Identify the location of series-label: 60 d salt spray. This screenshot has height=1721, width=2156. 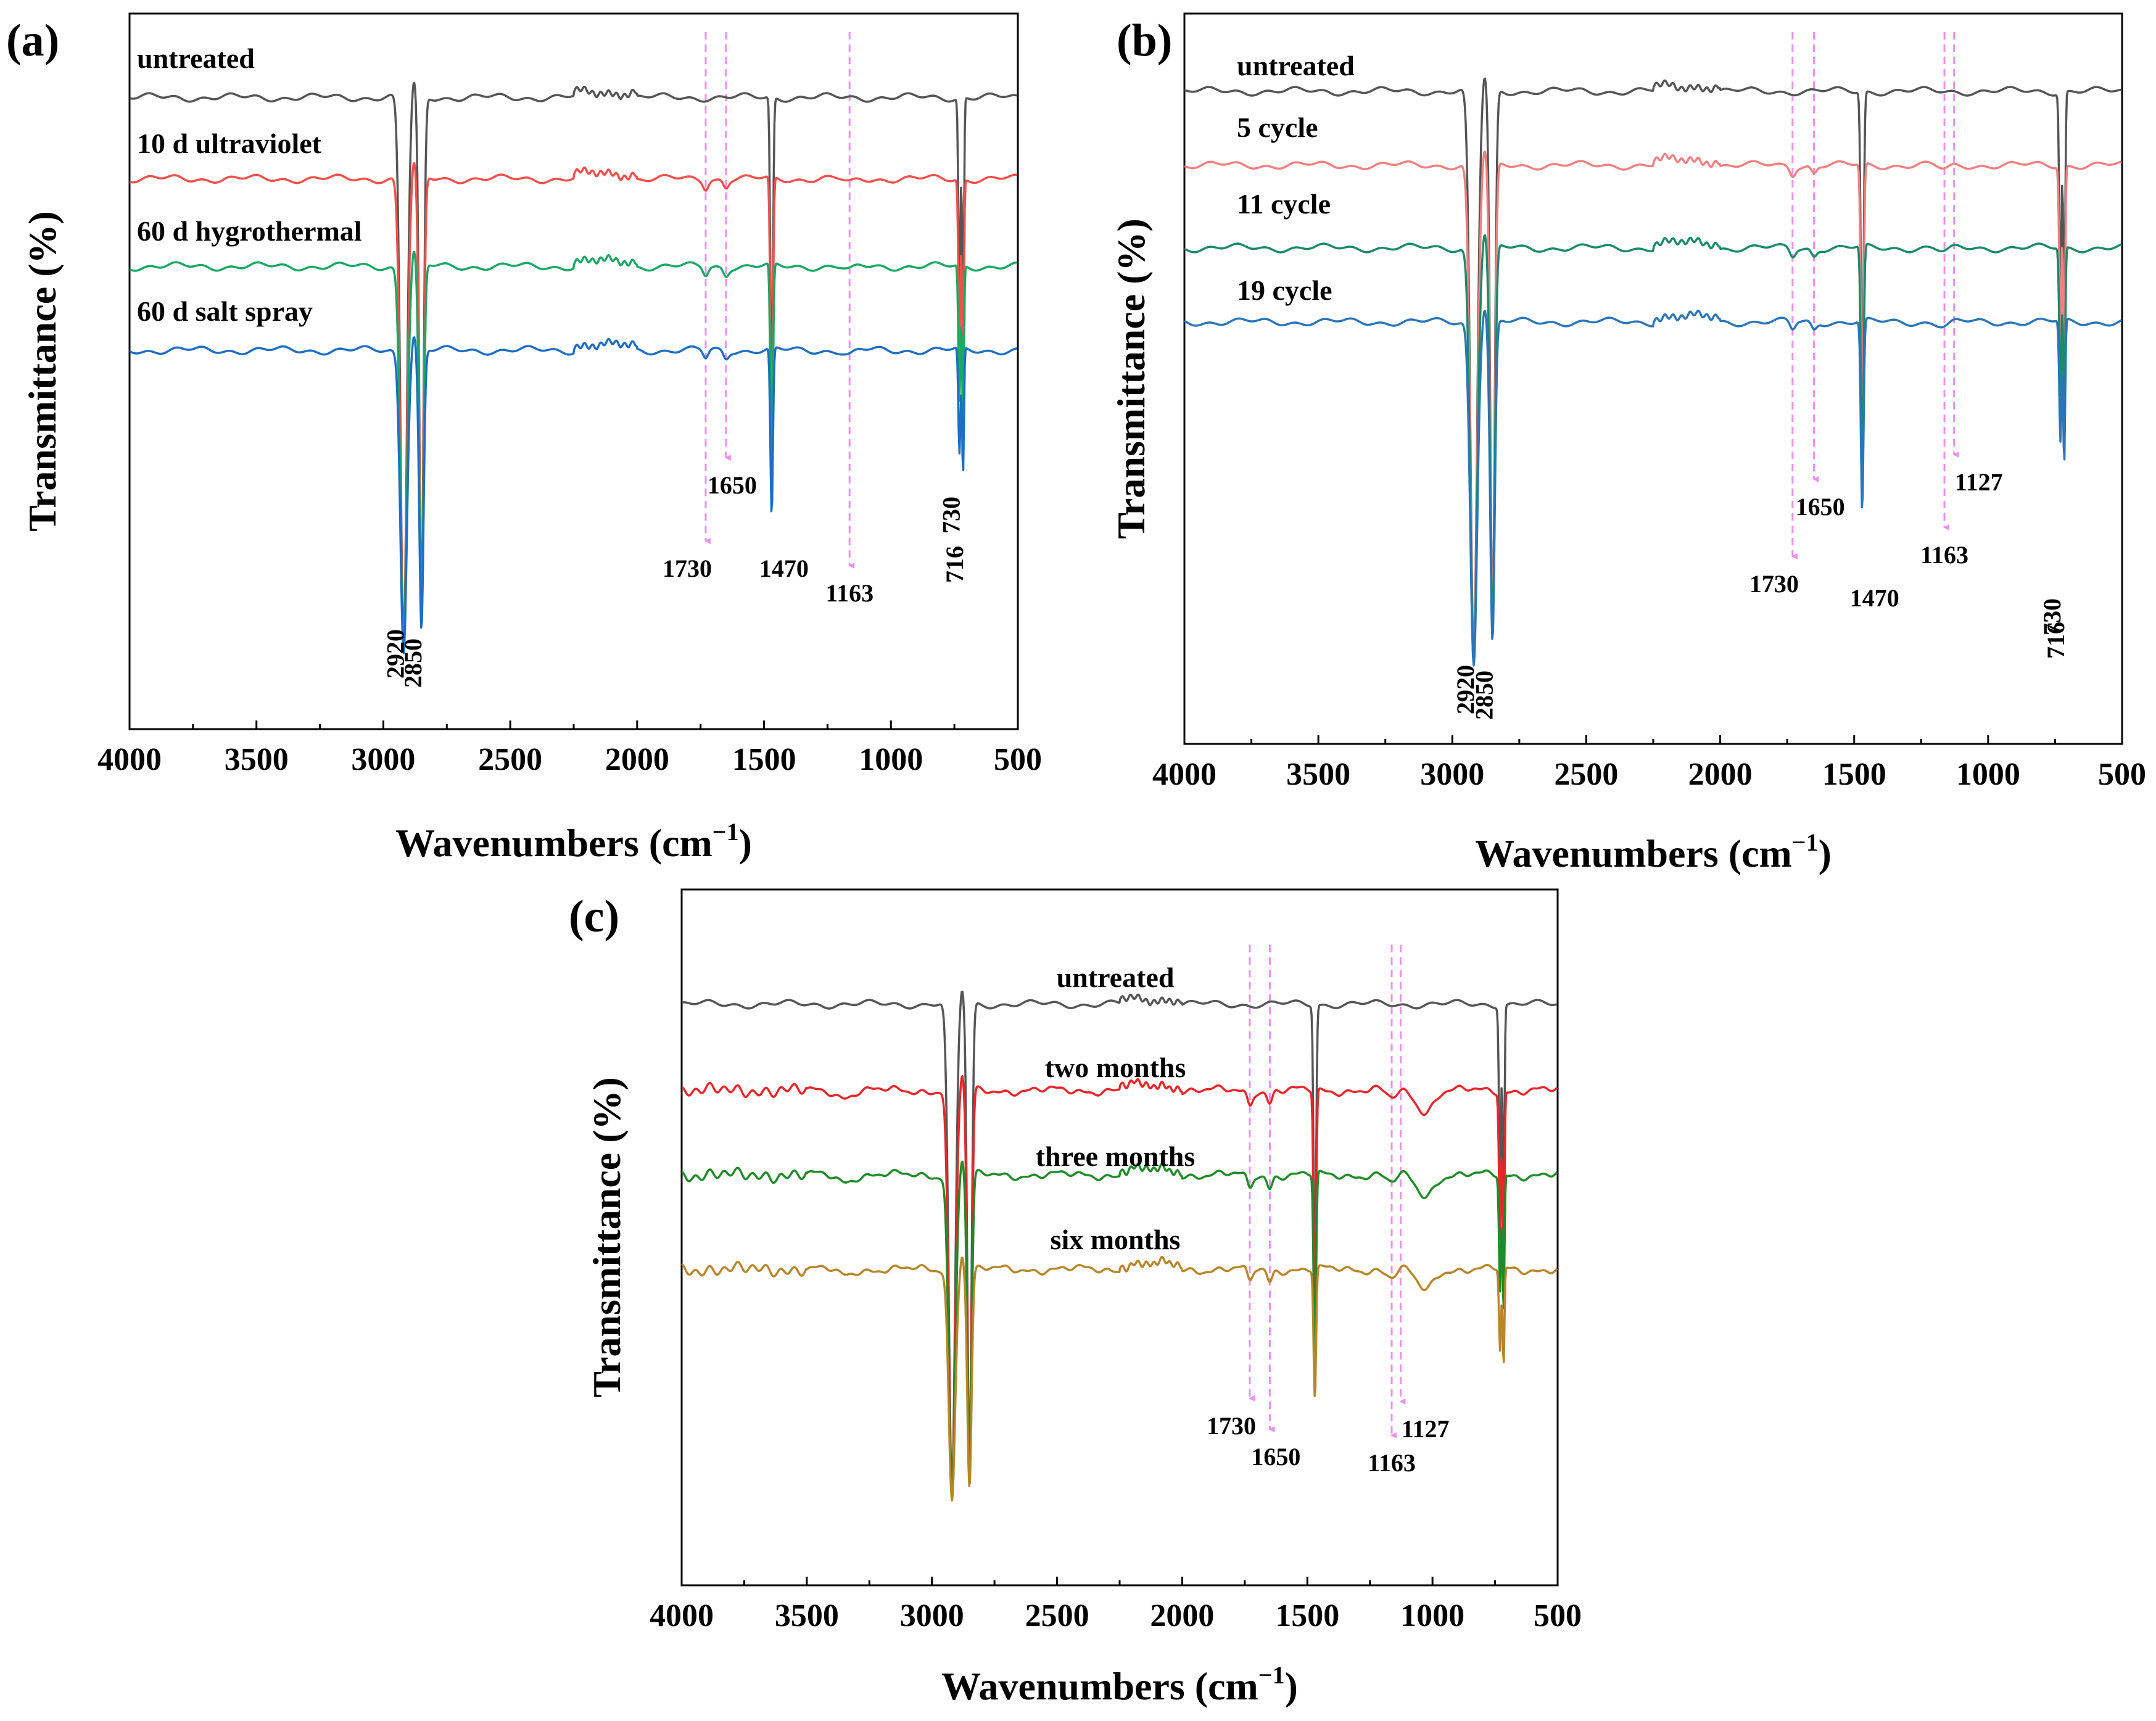
(225, 311).